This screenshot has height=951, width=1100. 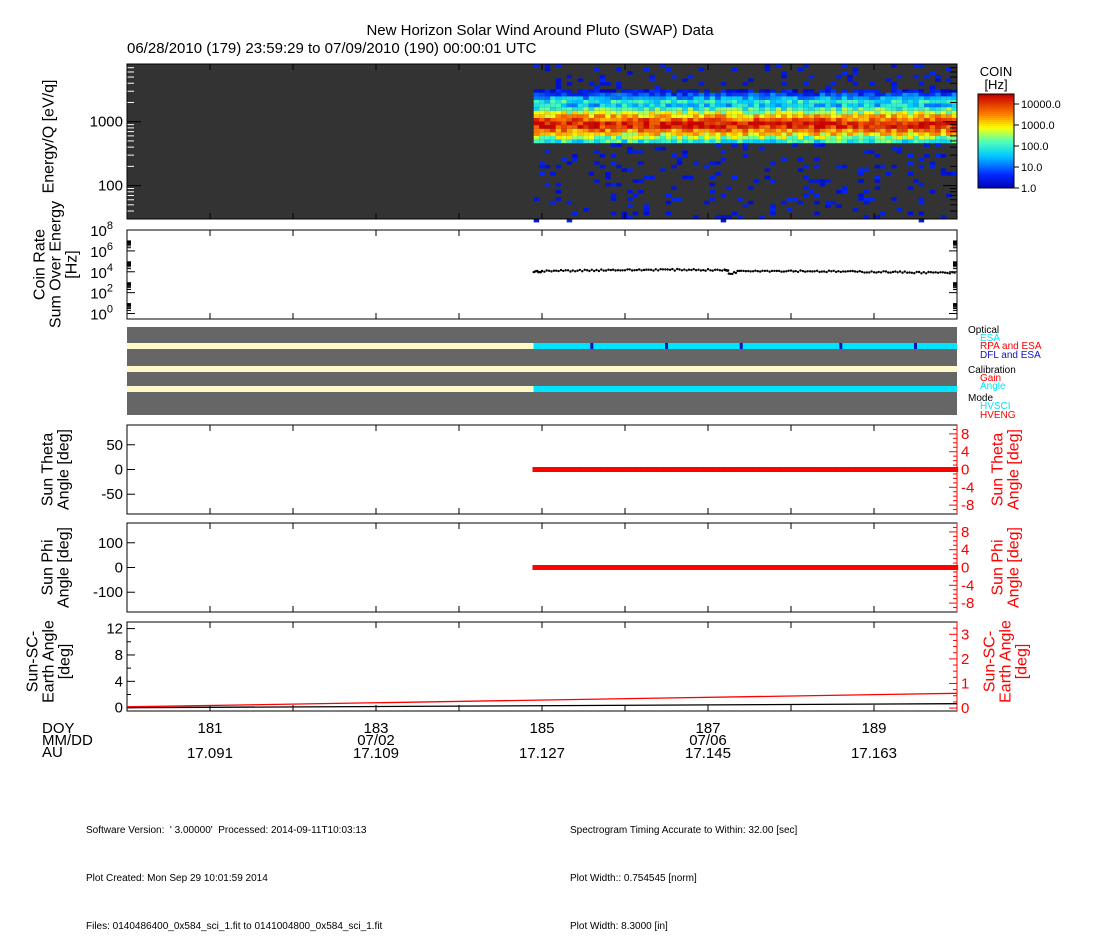 I want to click on sun-theta-left-ticks: 500-50, so click(x=118, y=470).